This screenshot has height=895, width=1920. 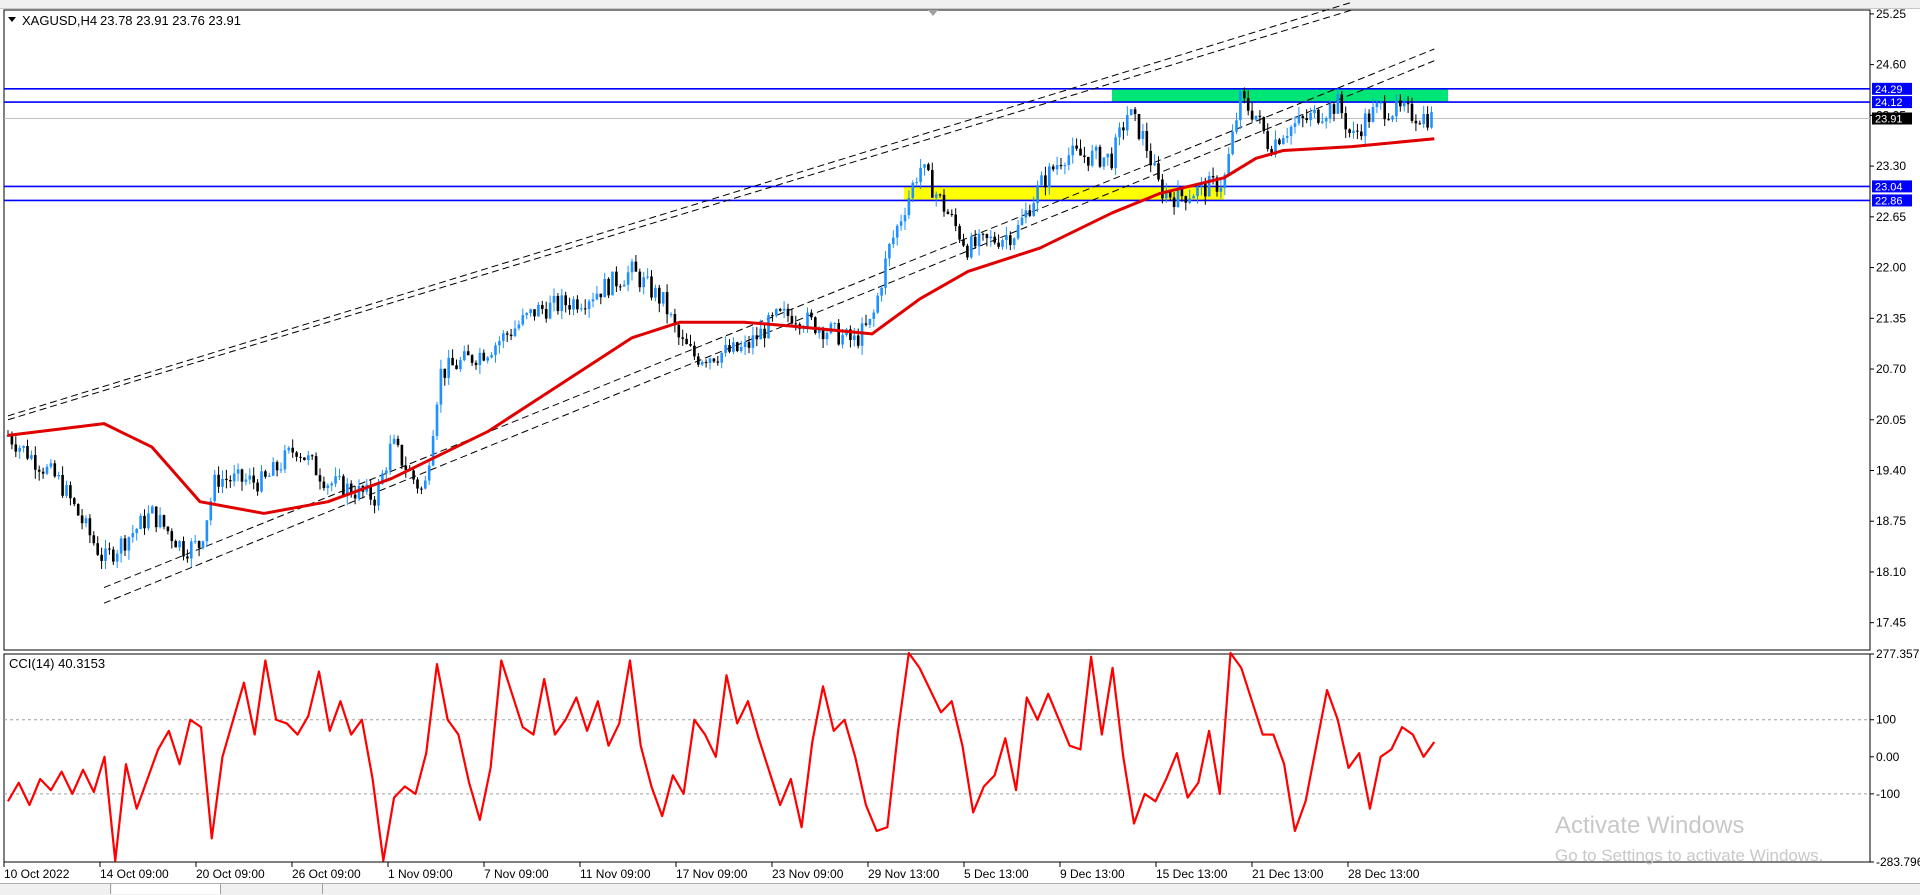 I want to click on time-tick-label: 28 Dec 13:00, so click(x=1384, y=874).